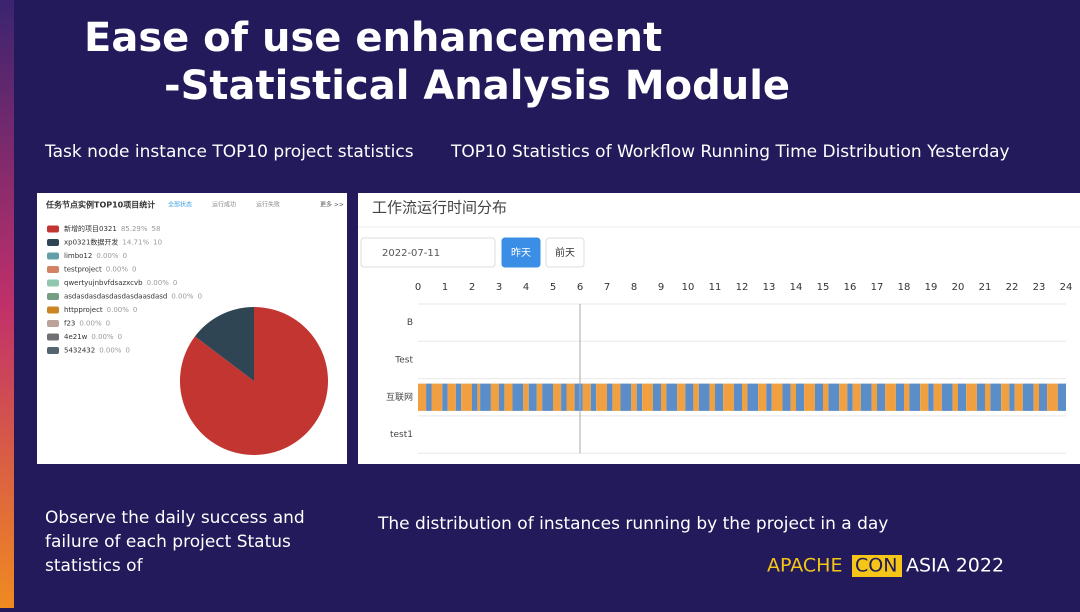  Describe the element at coordinates (904, 287) in the screenshot. I see `x-tick-label: 18` at that location.